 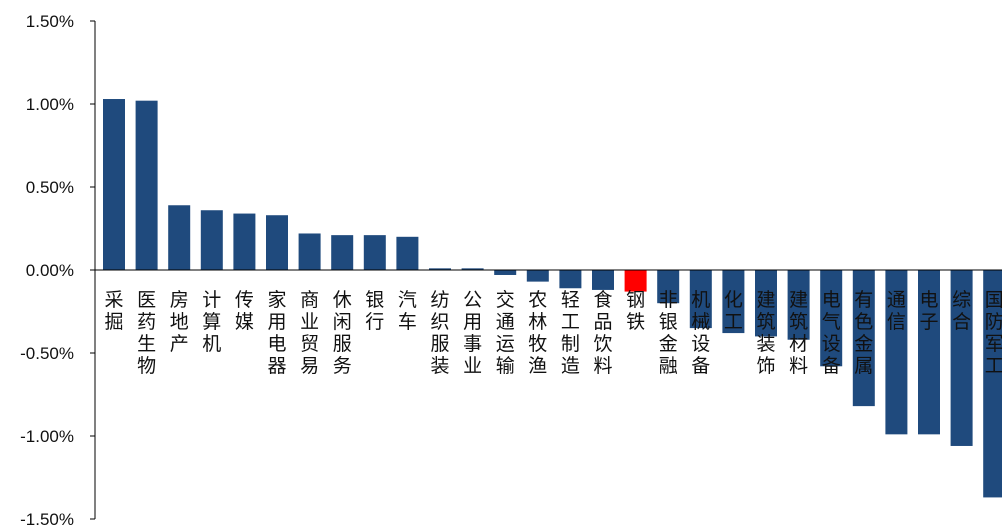 What do you see at coordinates (276, 333) in the screenshot?
I see `x-tick-label: 家用电器` at bounding box center [276, 333].